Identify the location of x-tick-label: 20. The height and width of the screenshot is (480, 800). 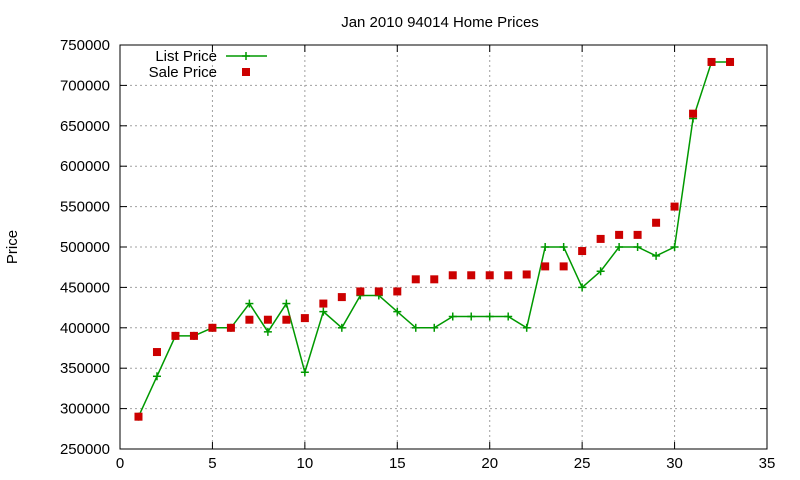
(489, 463).